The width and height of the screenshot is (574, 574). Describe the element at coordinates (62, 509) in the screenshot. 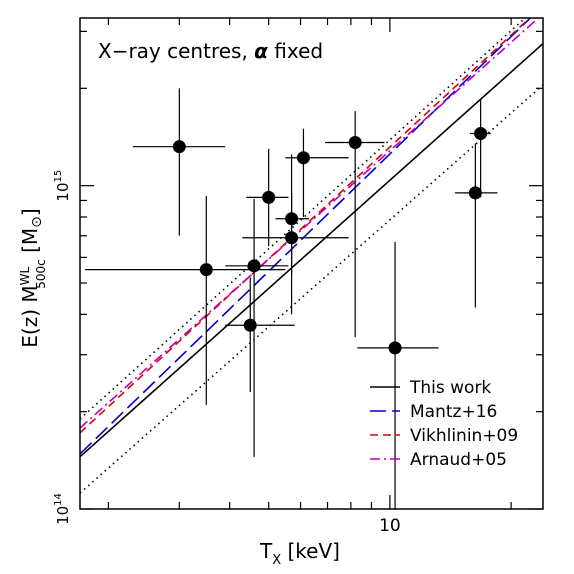

I see `y-tick-label: 1014` at that location.